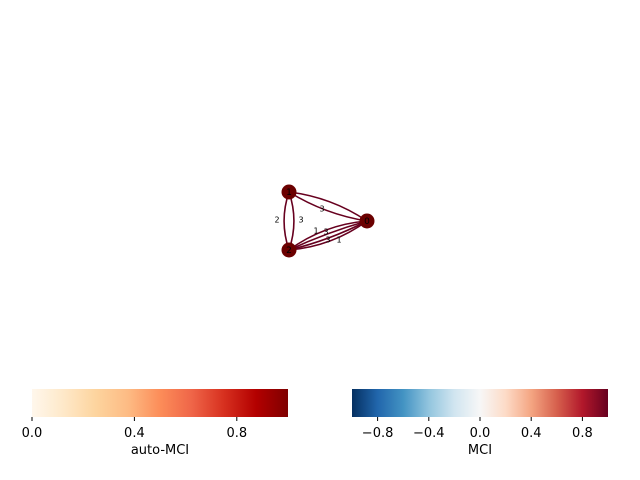 The image size is (640, 480). I want to click on graph-node-label: 2, so click(289, 251).